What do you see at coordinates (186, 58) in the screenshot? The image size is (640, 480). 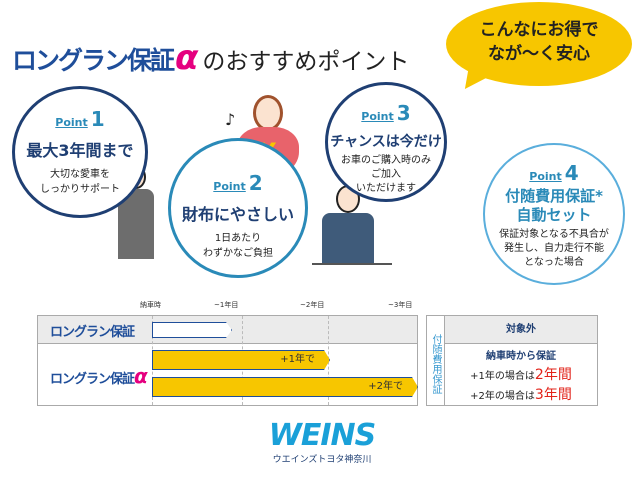 I see `title-alpha: α` at bounding box center [186, 58].